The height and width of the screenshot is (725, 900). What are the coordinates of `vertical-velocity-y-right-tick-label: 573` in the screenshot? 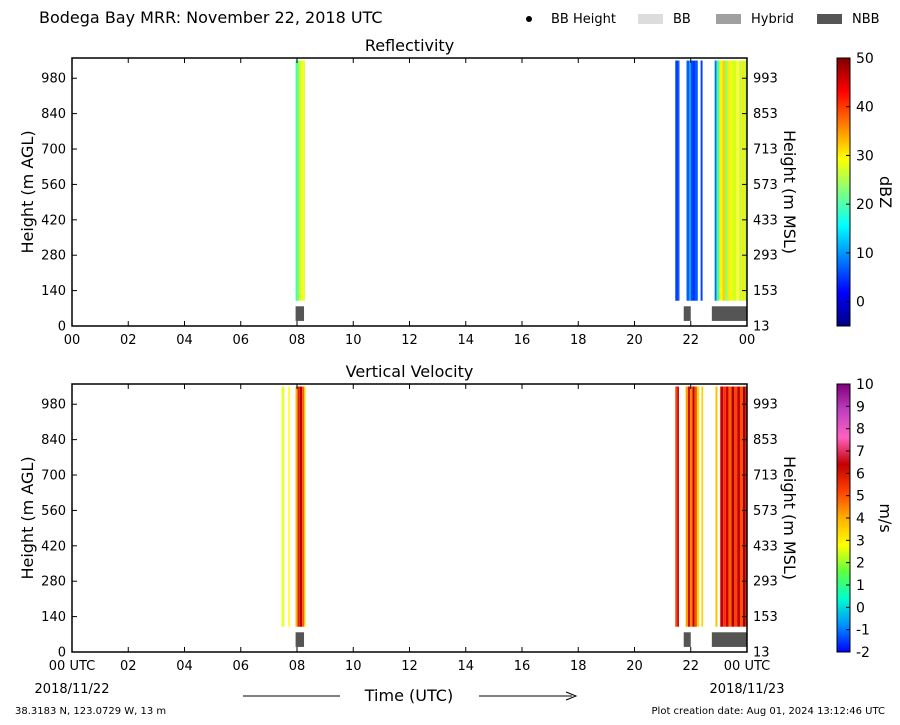 It's located at (765, 511).